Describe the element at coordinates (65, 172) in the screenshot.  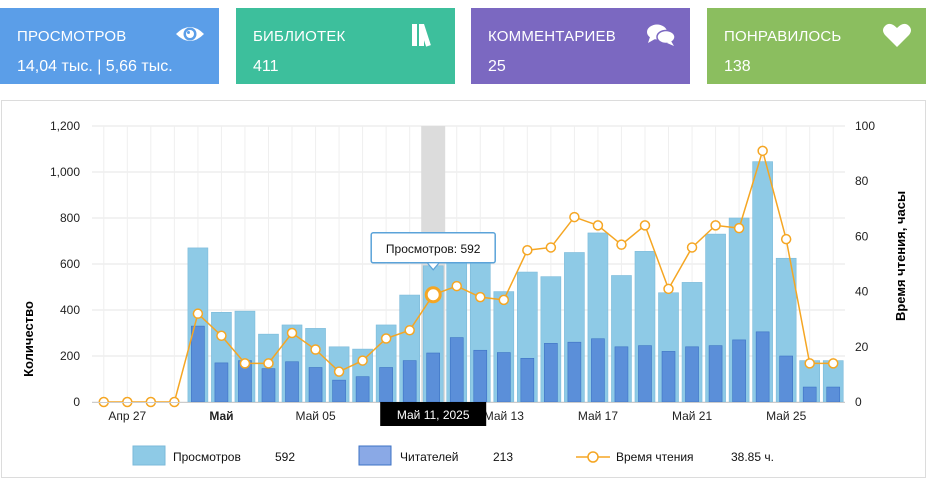
I see `y-tick-label: 1,000` at that location.